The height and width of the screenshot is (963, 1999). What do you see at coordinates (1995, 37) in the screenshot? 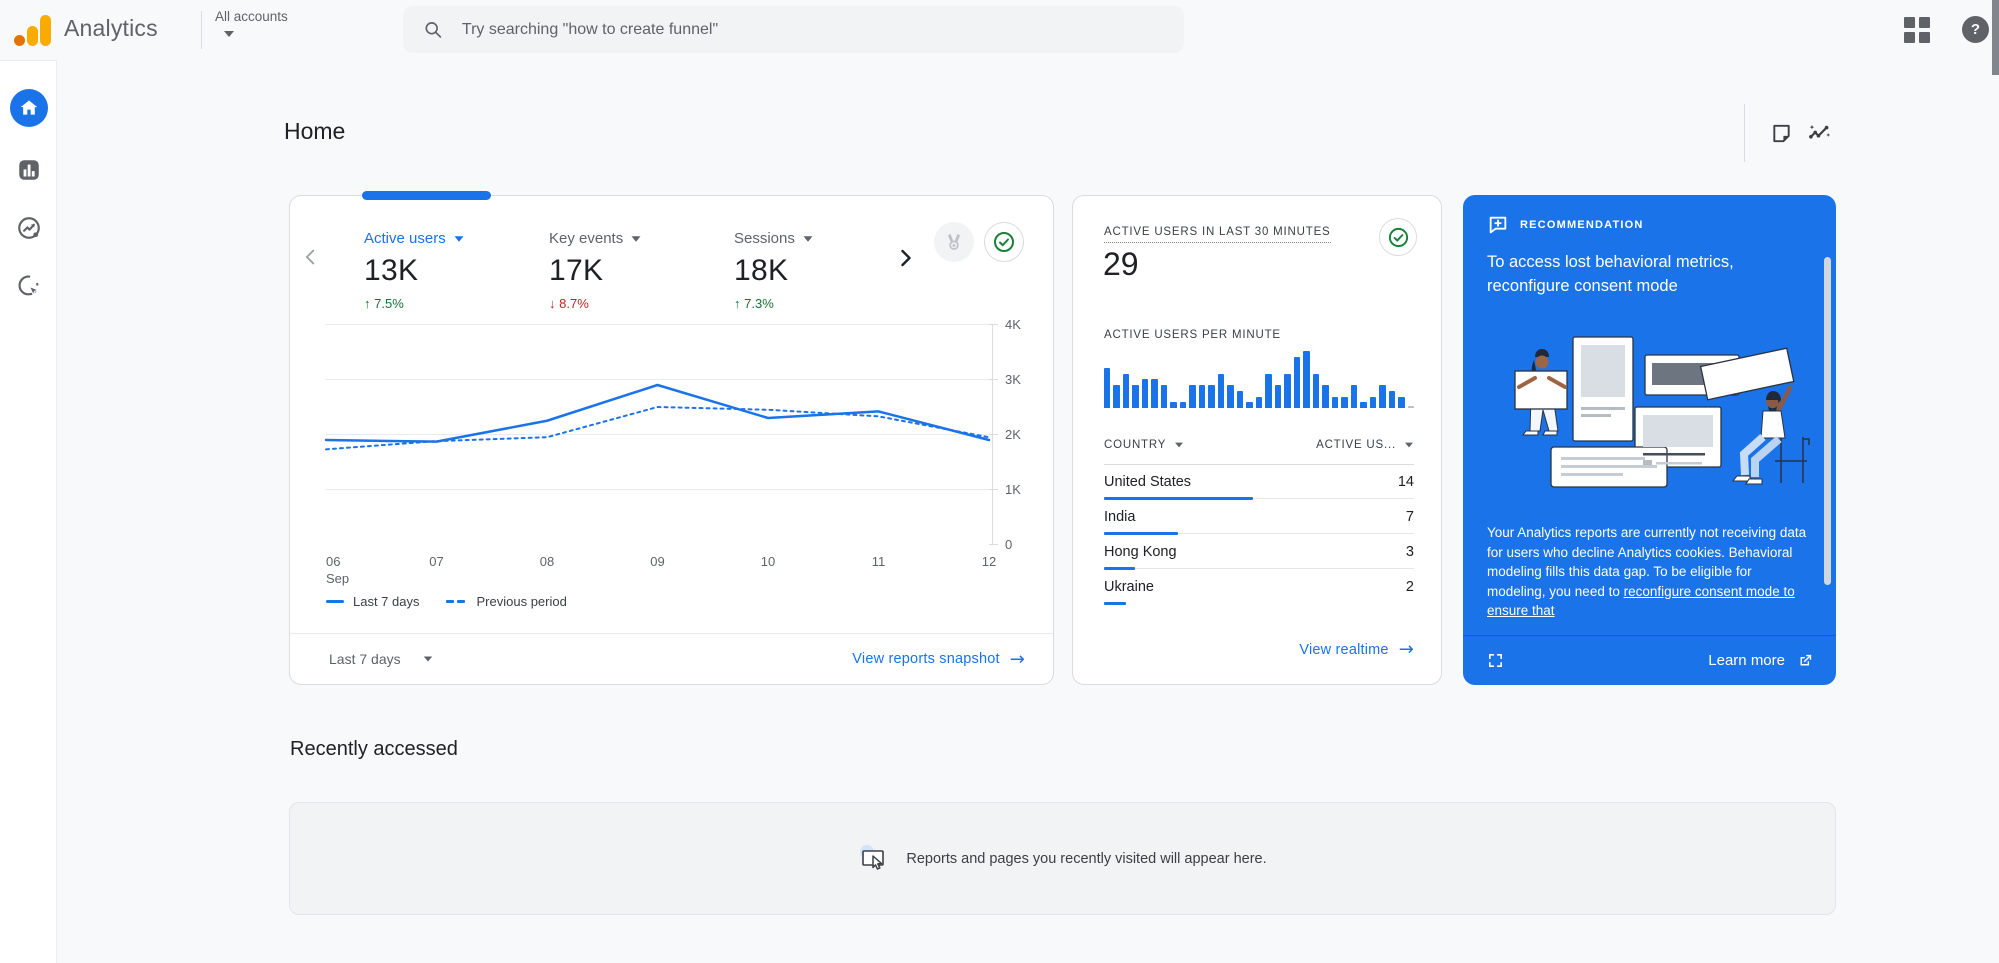
I see `page-scrollbar-thumb` at bounding box center [1995, 37].